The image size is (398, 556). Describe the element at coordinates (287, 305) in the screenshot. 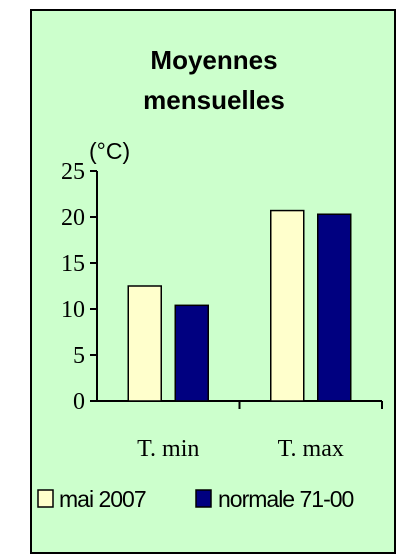

I see `bar-mai-2007-t-max` at that location.